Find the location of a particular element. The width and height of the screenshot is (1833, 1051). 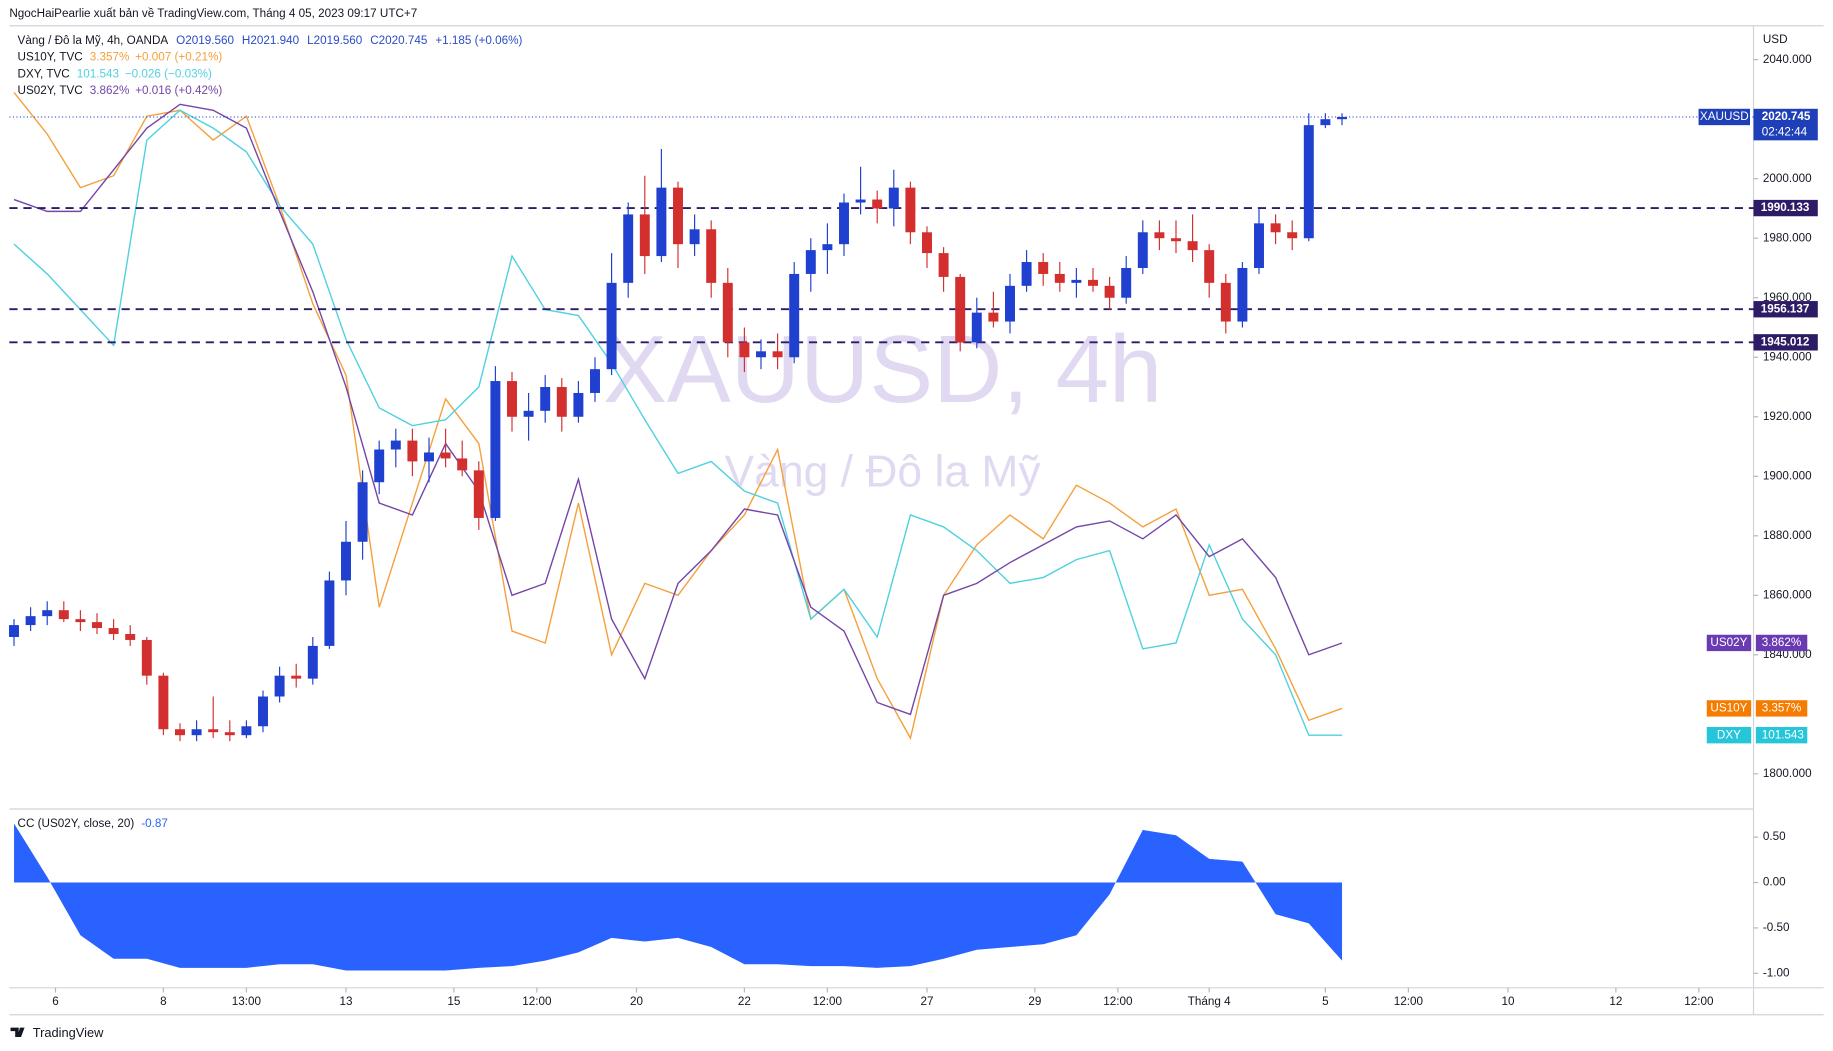

indicator-y-tick-label: -1.00 is located at coordinates (1776, 972).